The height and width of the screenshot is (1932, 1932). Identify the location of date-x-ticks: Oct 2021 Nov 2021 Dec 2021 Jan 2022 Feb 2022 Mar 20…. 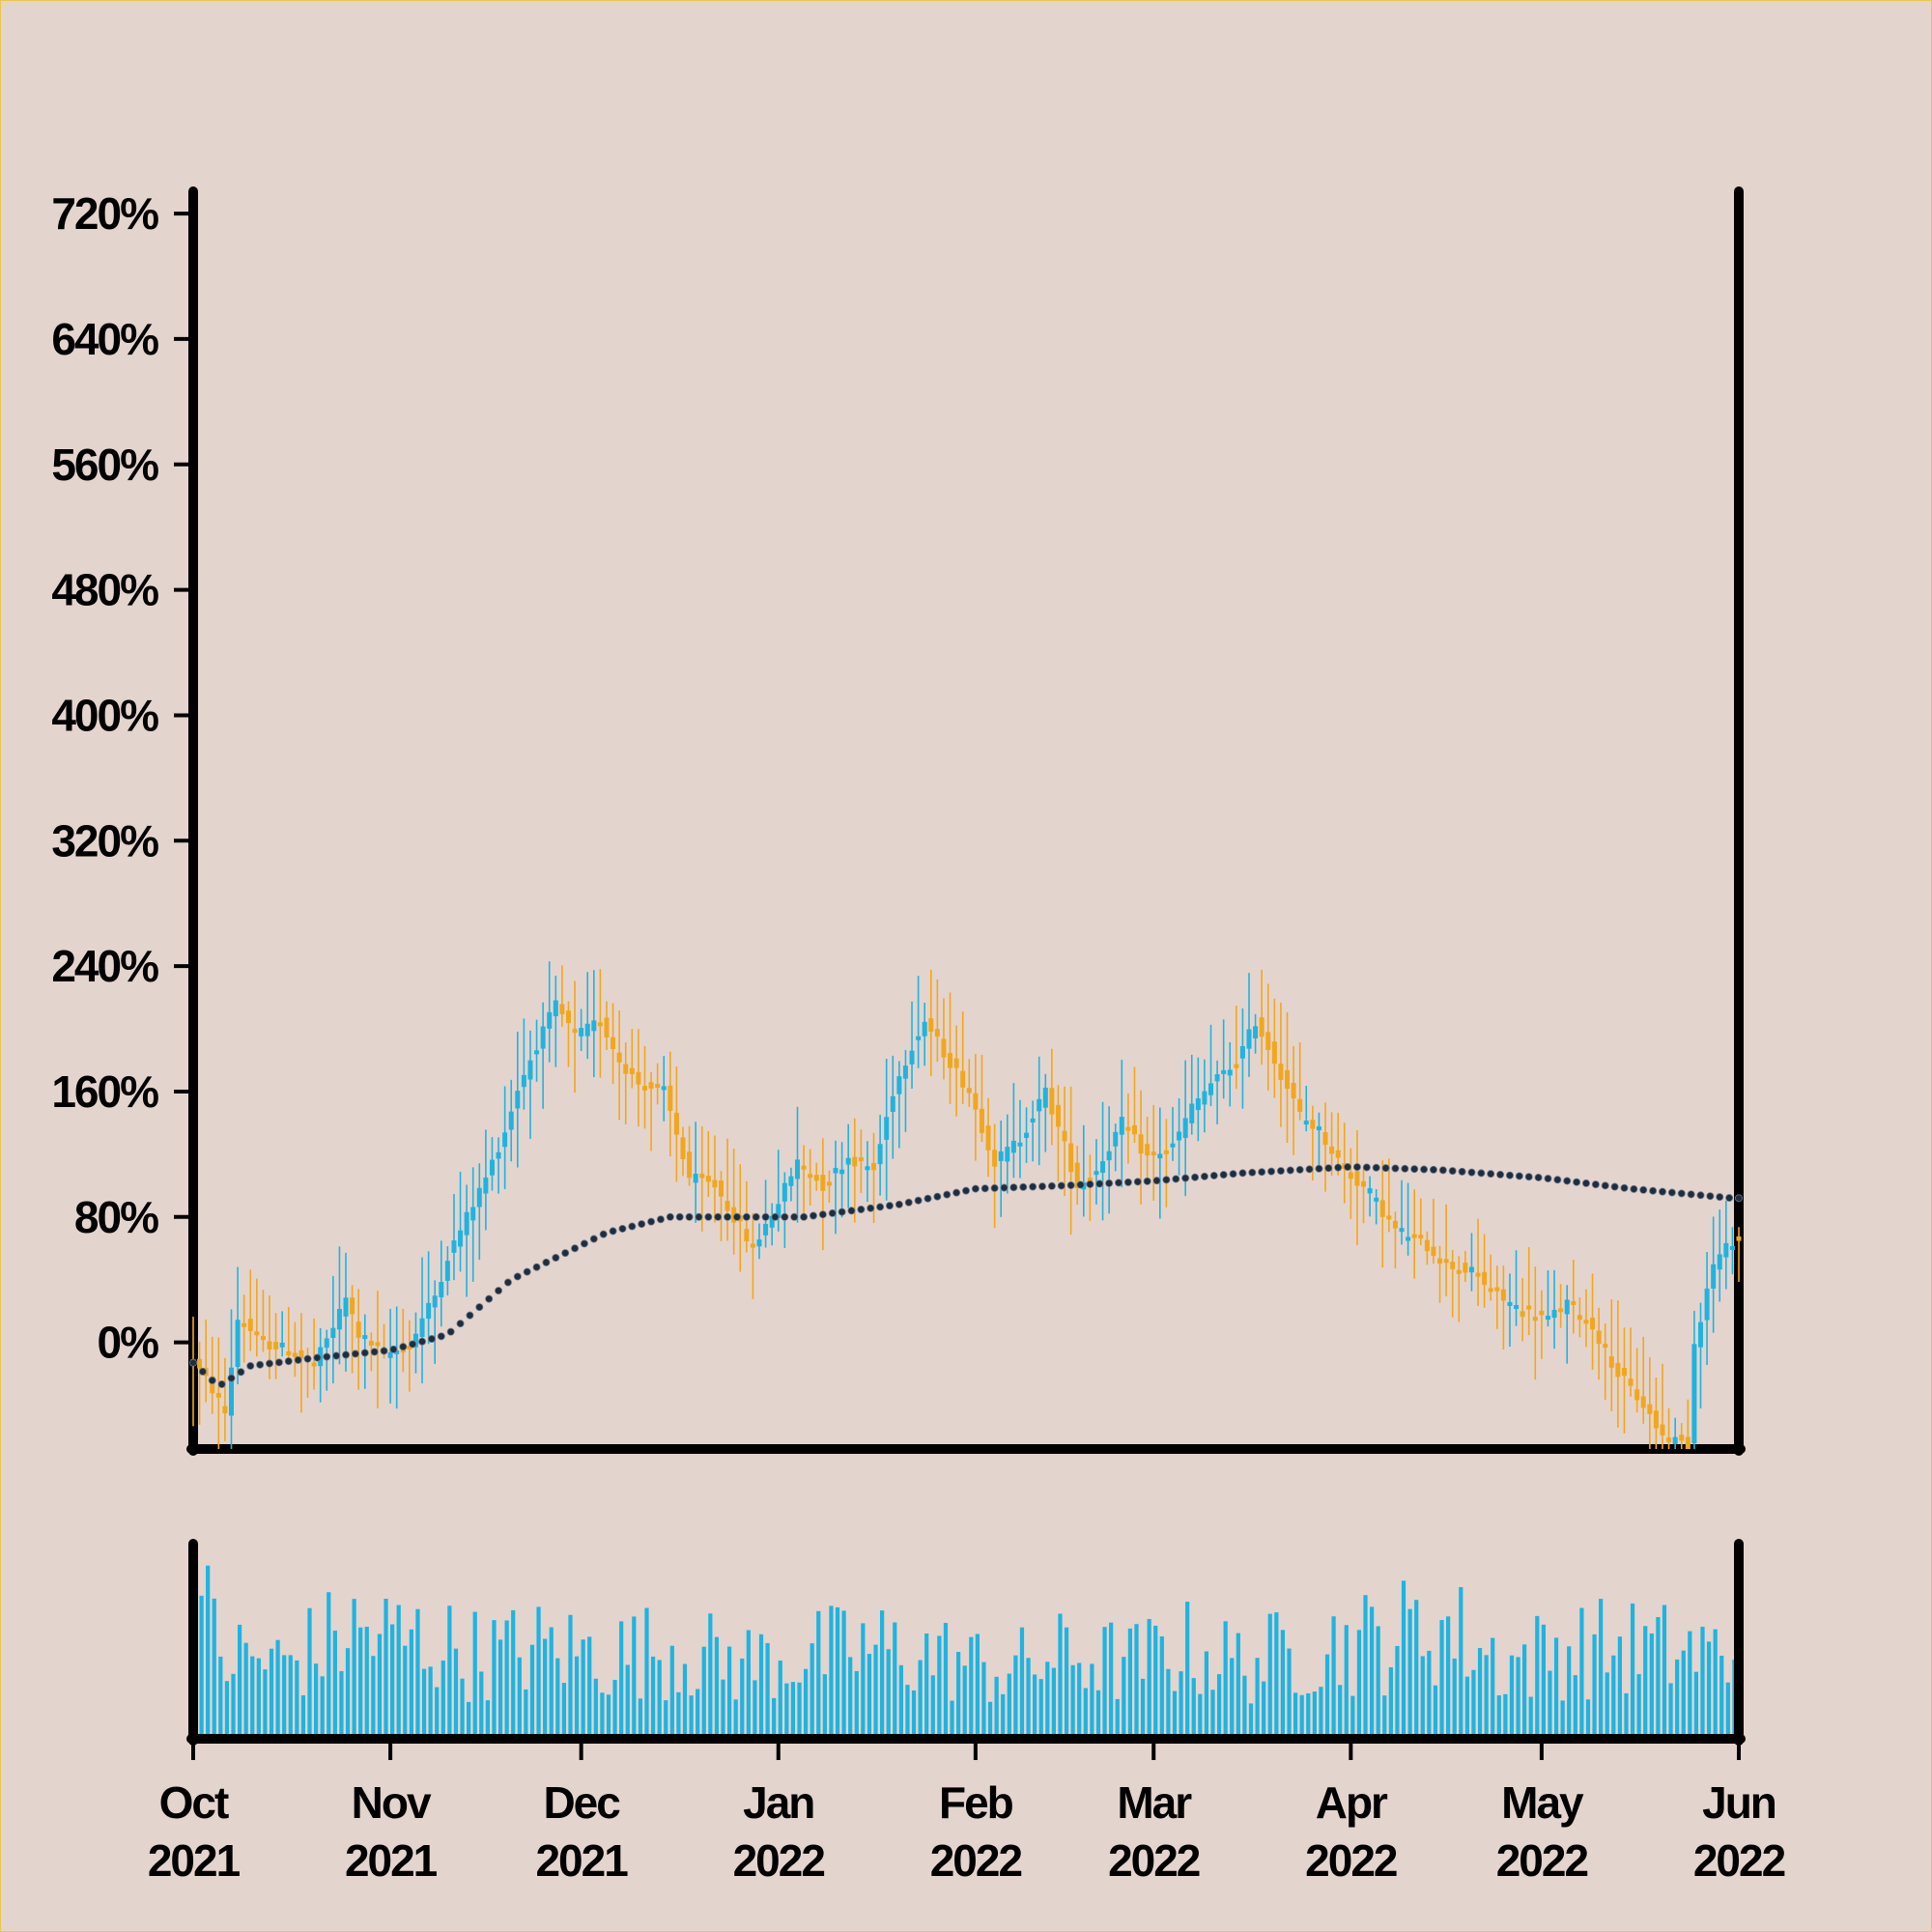
(967, 1812).